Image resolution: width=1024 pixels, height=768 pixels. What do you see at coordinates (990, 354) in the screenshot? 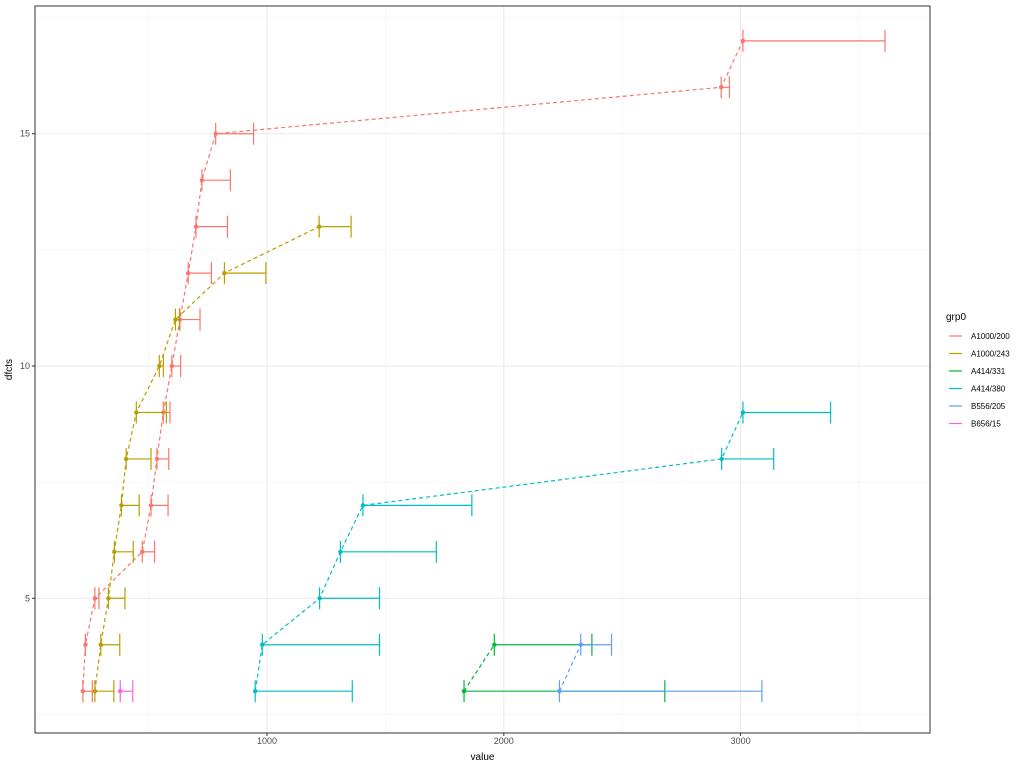
I see `legend-label: A1000/243` at bounding box center [990, 354].